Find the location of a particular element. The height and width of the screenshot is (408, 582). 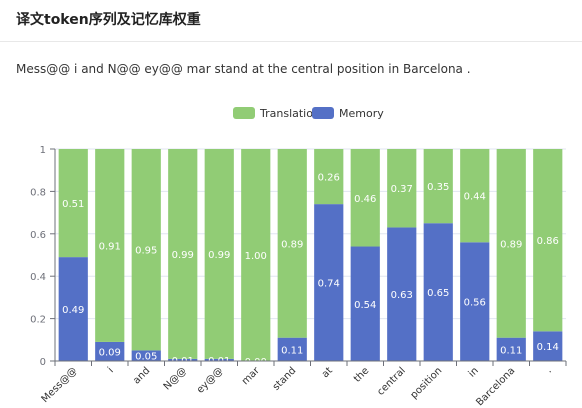

legend-label-memory: Memory is located at coordinates (361, 113).